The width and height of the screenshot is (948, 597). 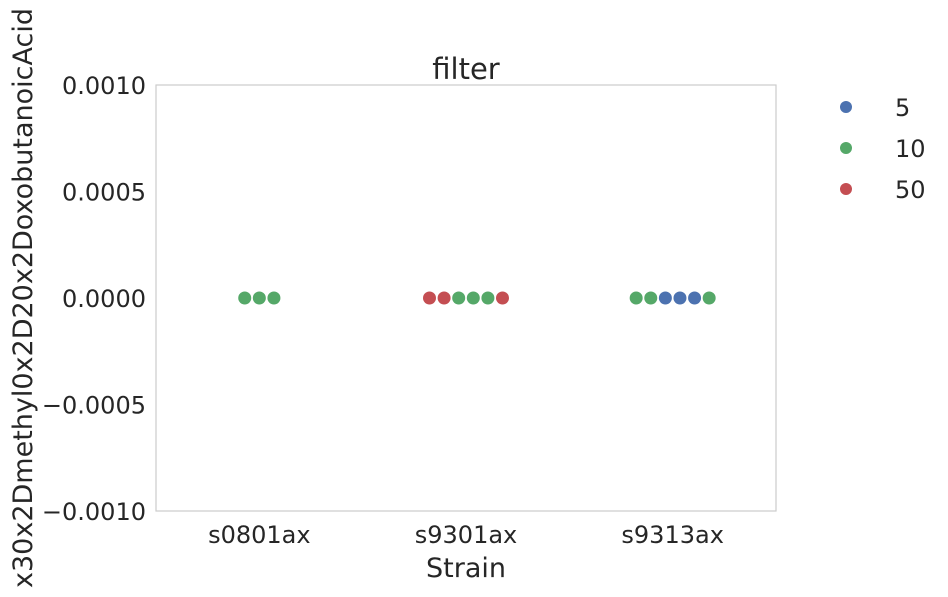 I want to click on y-tick-label: 0.0005, so click(x=104, y=193).